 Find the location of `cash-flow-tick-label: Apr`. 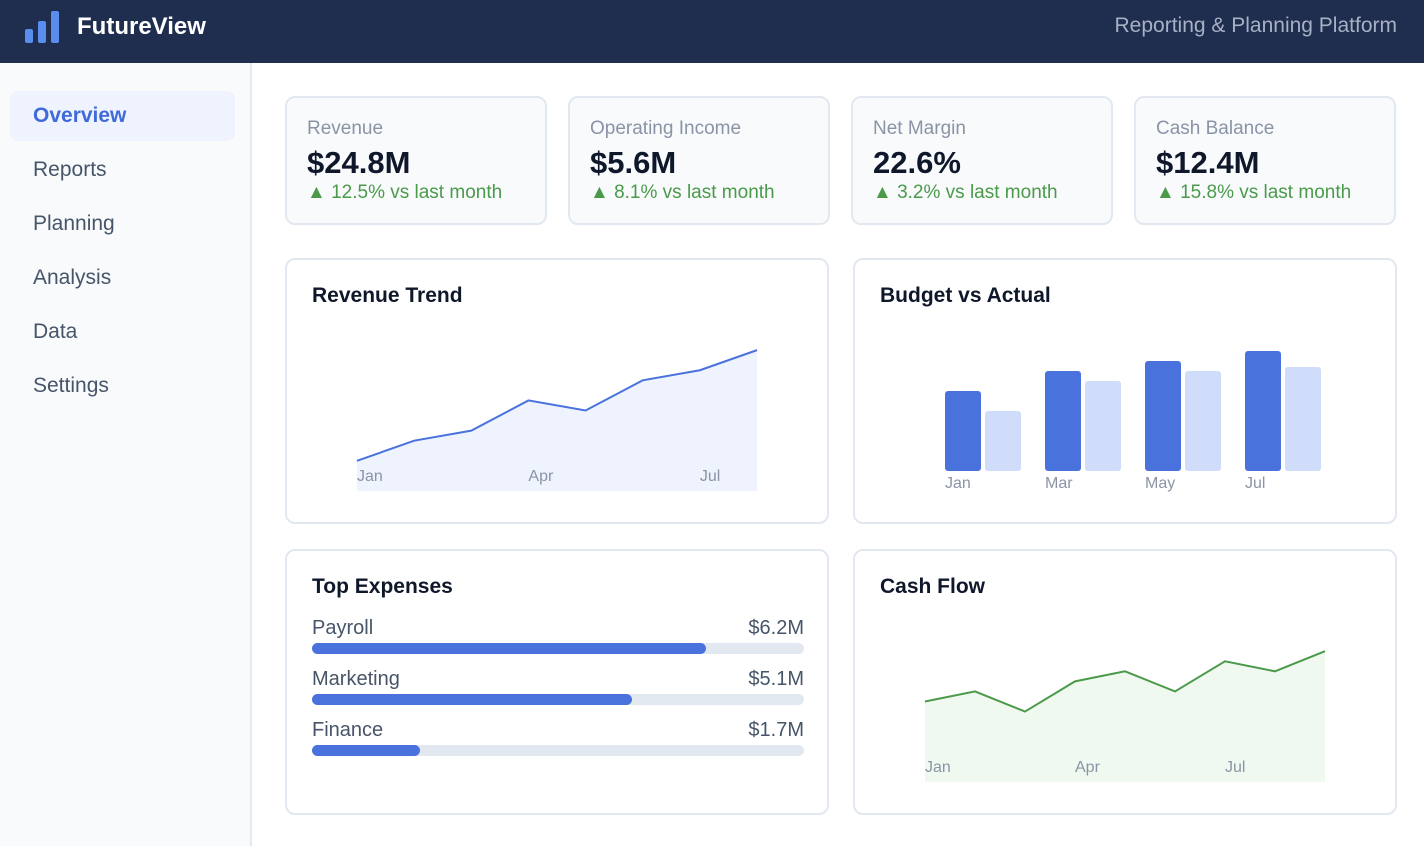

cash-flow-tick-label: Apr is located at coordinates (1088, 767).